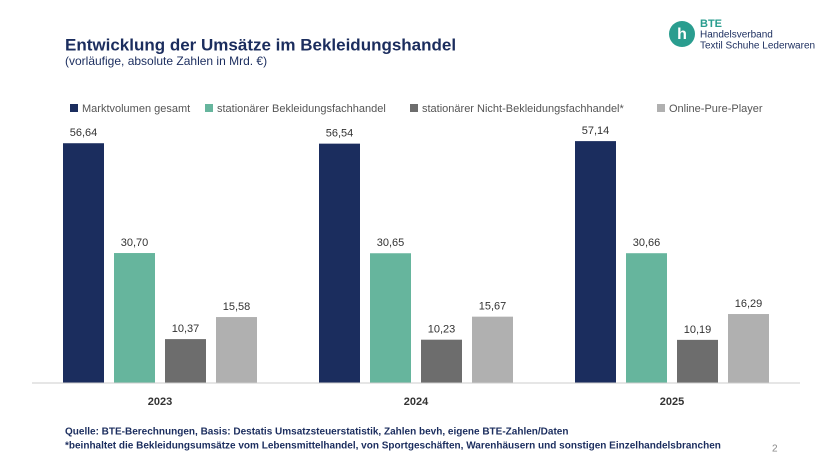 The height and width of the screenshot is (473, 840). What do you see at coordinates (493, 307) in the screenshot?
I see `data-label: 15,67` at bounding box center [493, 307].